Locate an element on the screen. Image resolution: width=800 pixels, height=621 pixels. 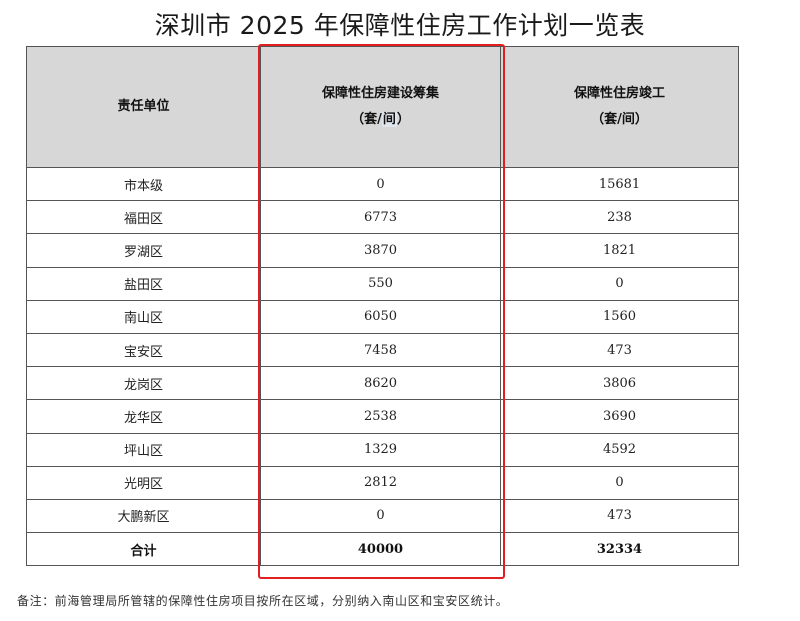
total-completion: 32334 is located at coordinates (619, 549).